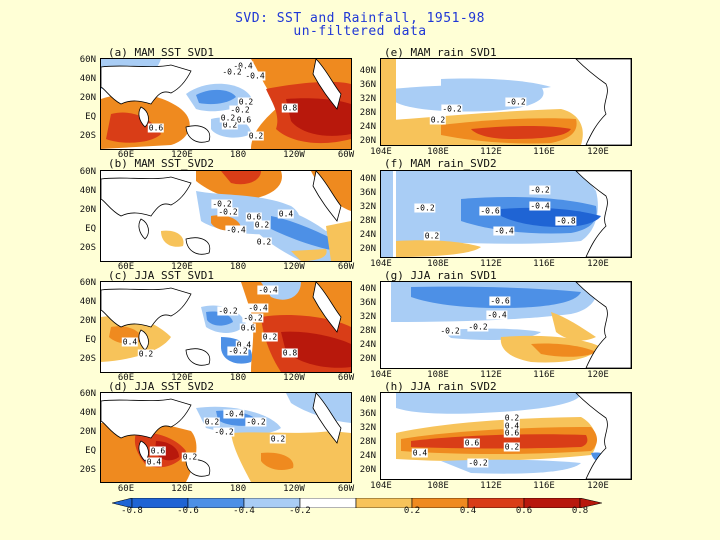 This screenshot has height=540, width=720. I want to click on panel-f-ytick: 40N, so click(367, 179).